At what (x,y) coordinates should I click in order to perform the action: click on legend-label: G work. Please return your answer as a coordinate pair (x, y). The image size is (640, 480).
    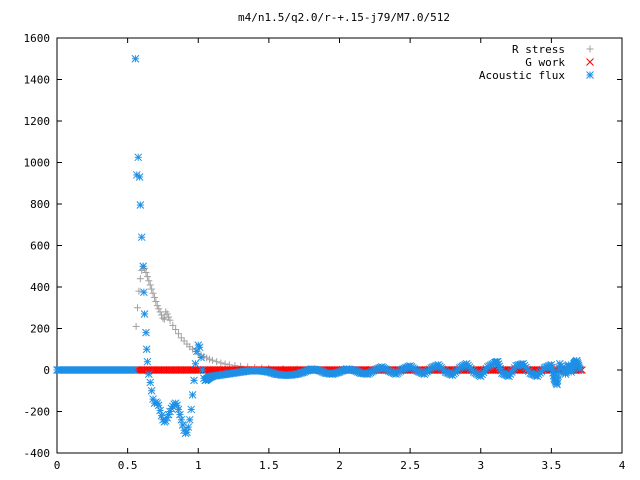
    Looking at the image, I should click on (545, 62).